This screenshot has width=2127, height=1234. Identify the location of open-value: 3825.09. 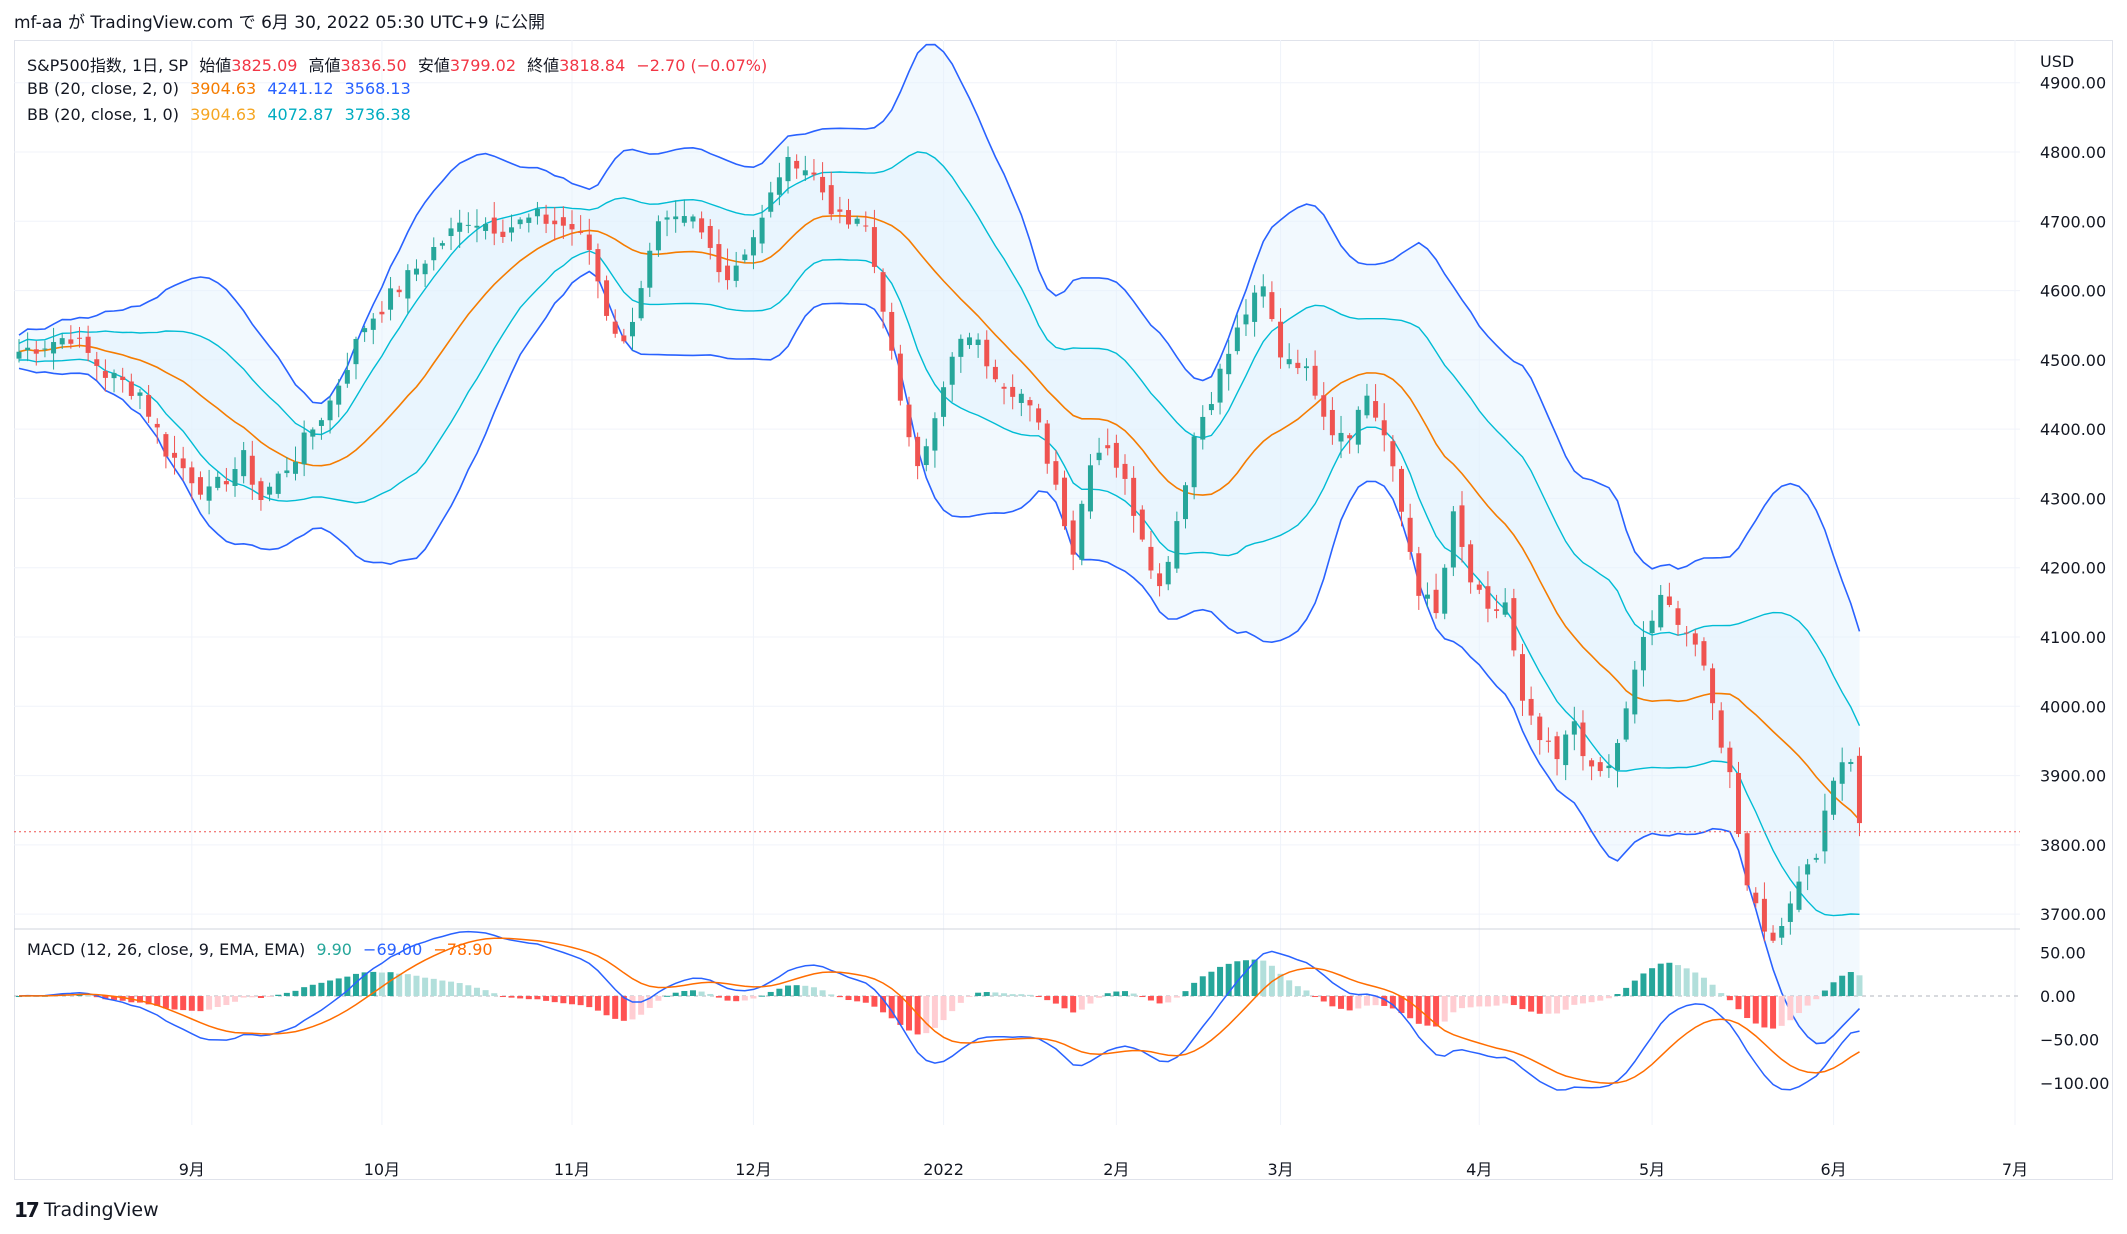
(264, 65).